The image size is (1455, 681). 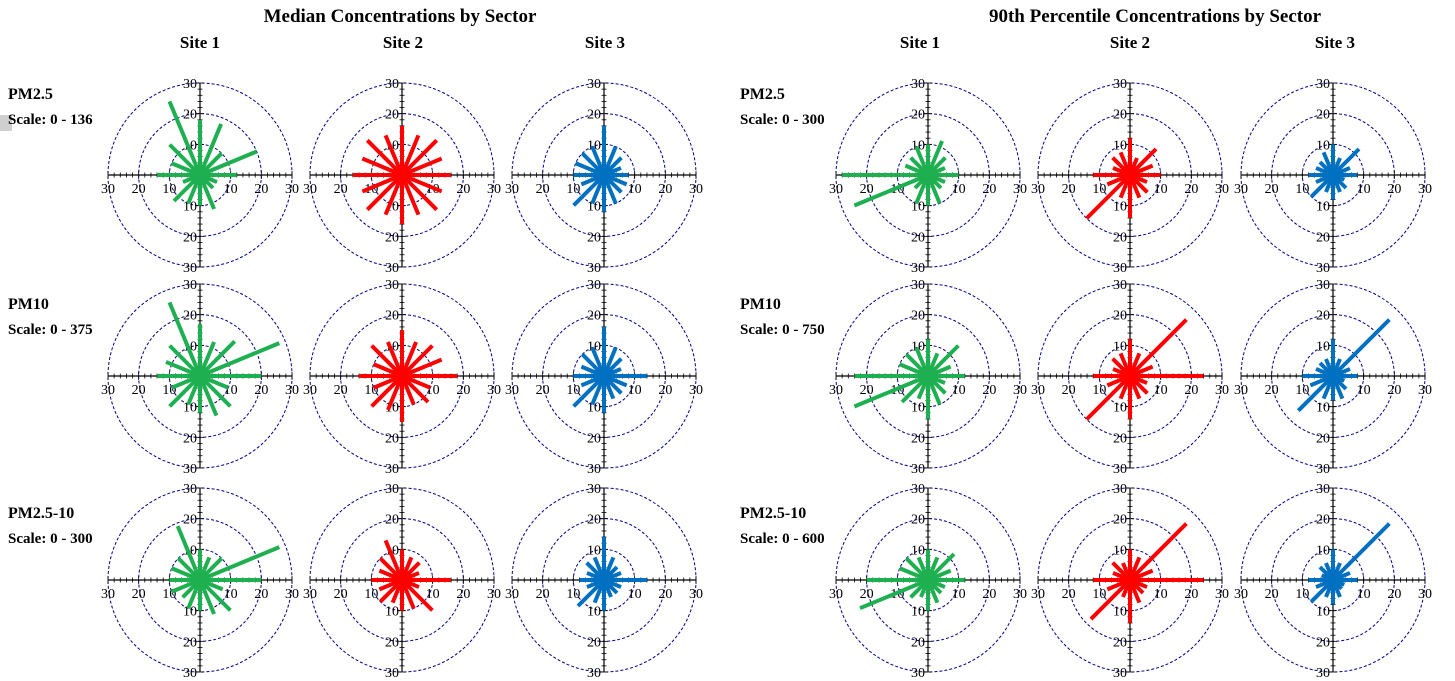 What do you see at coordinates (382, 183) in the screenshot?
I see `rose-bar-p0r0s1-s11` at bounding box center [382, 183].